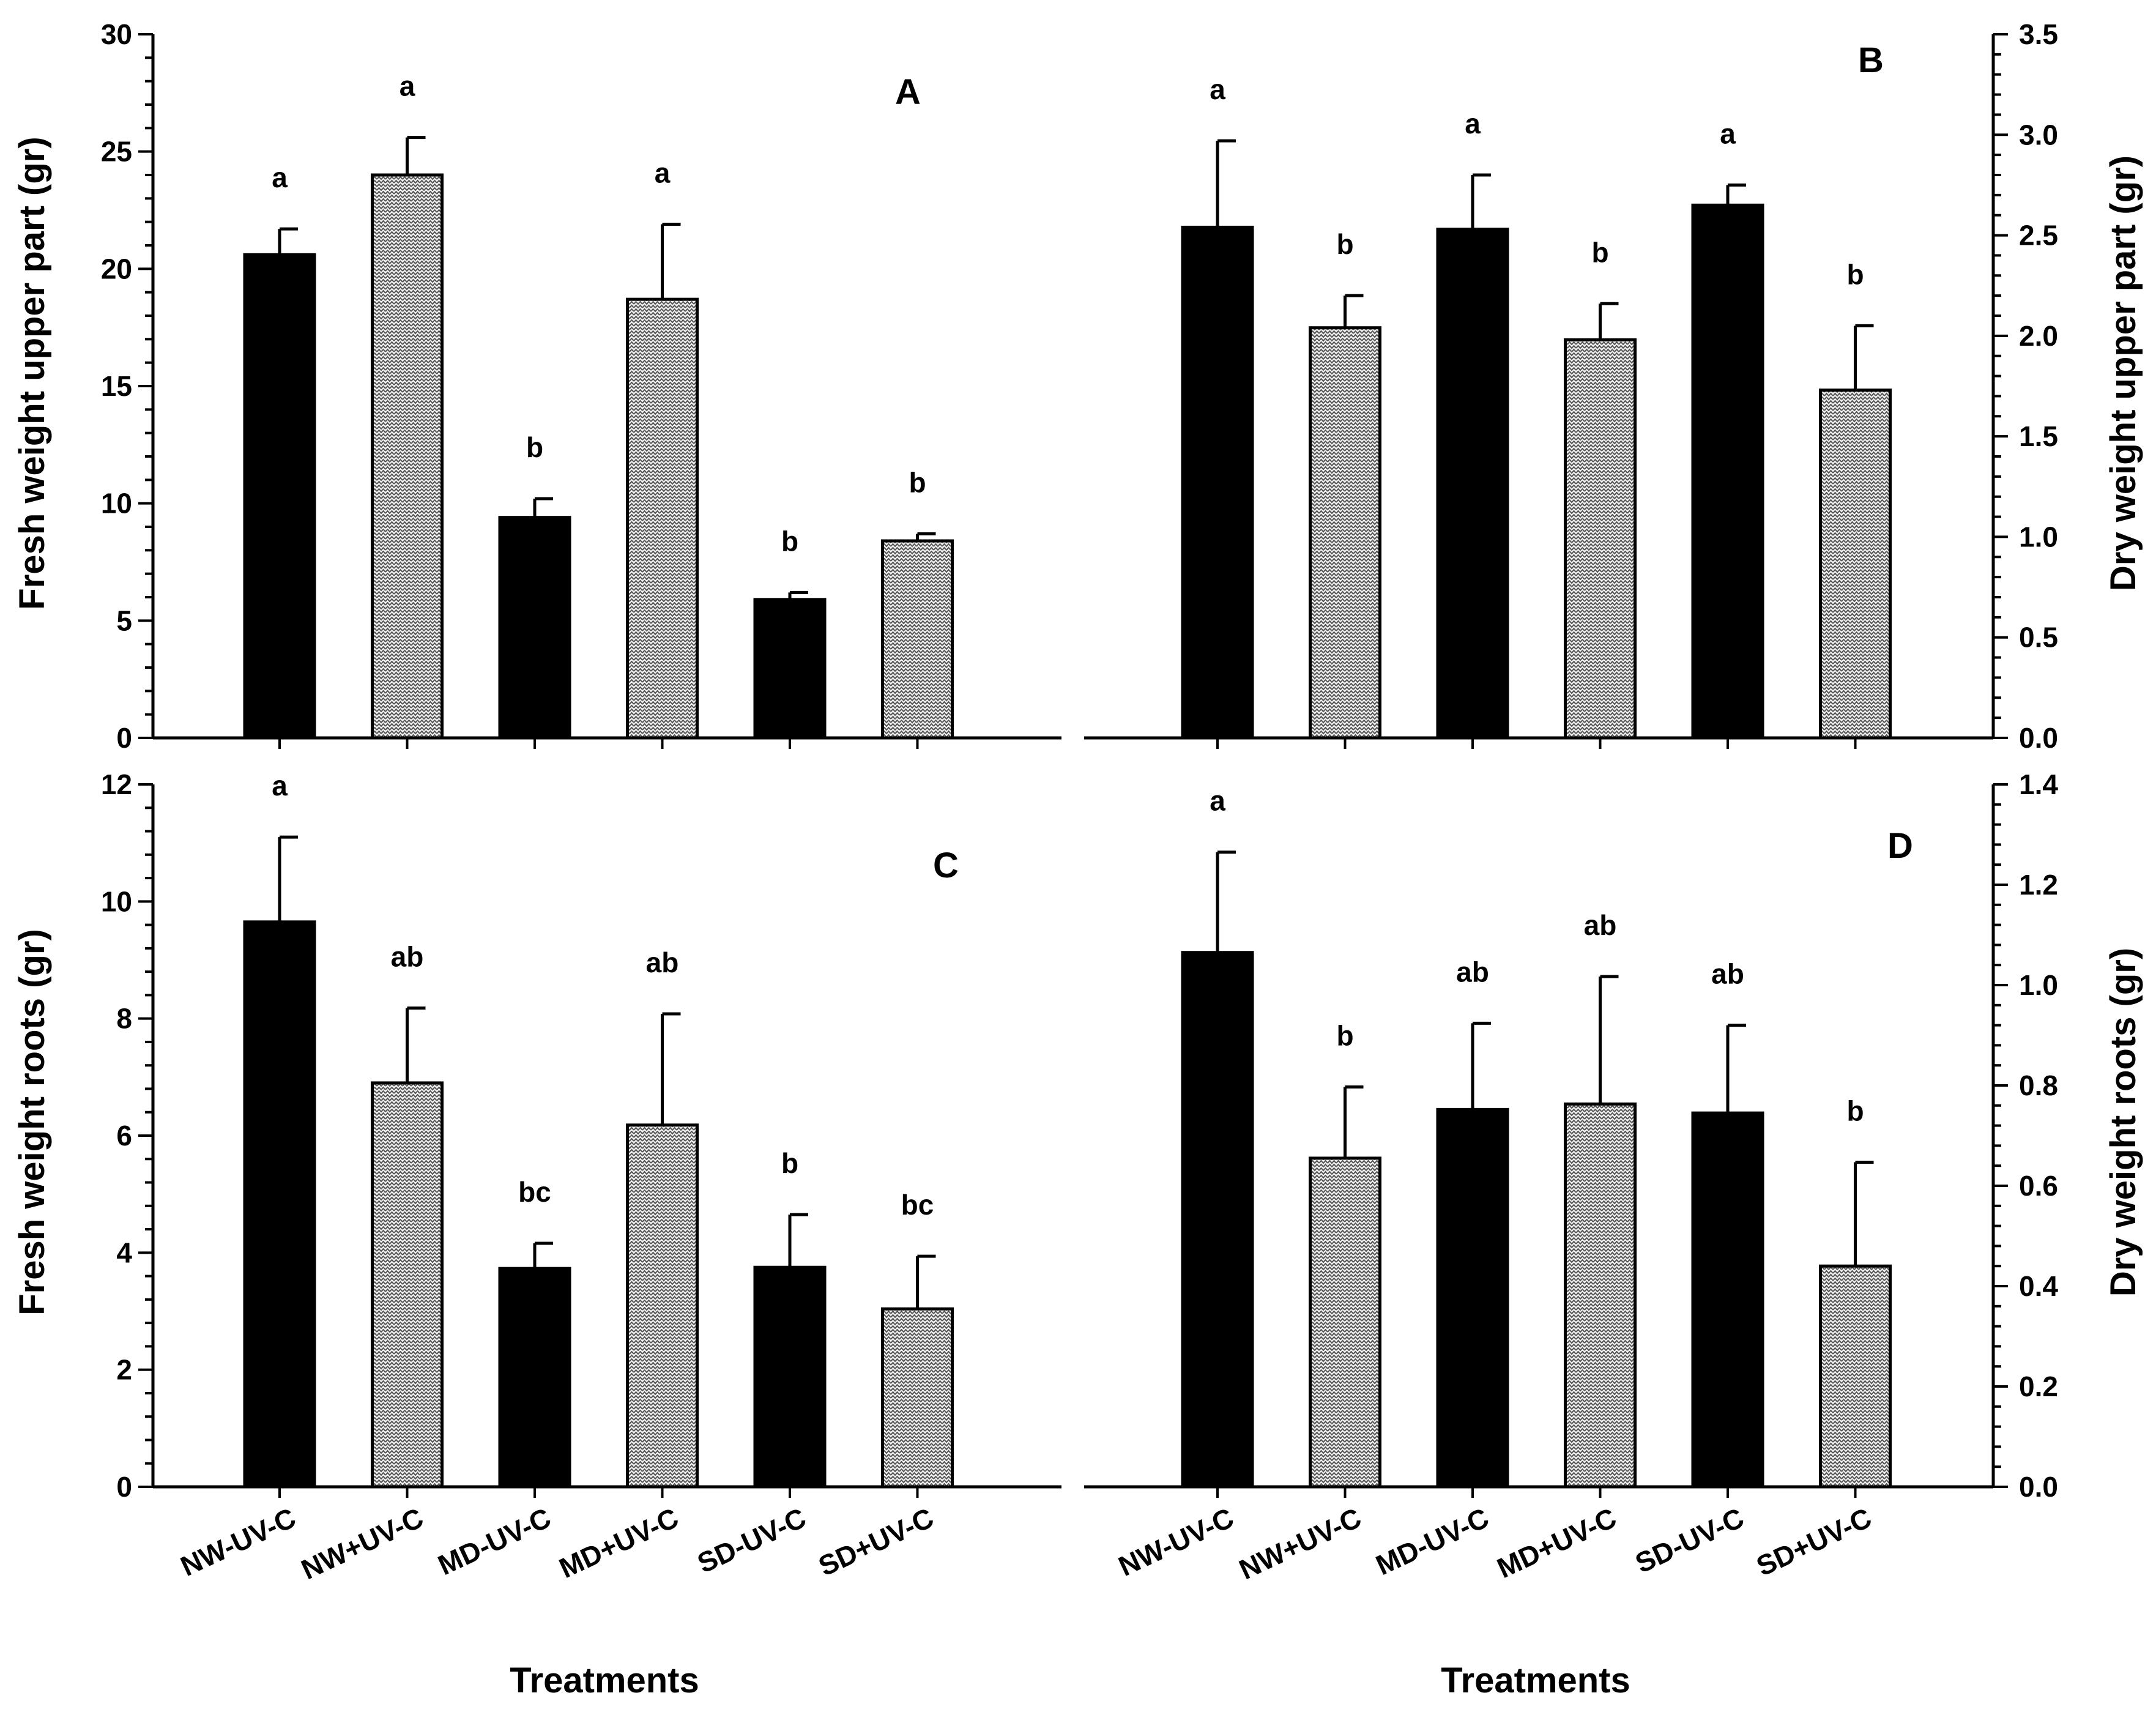  I want to click on panel-c-category-label: MD+UV-C, so click(618, 1543).